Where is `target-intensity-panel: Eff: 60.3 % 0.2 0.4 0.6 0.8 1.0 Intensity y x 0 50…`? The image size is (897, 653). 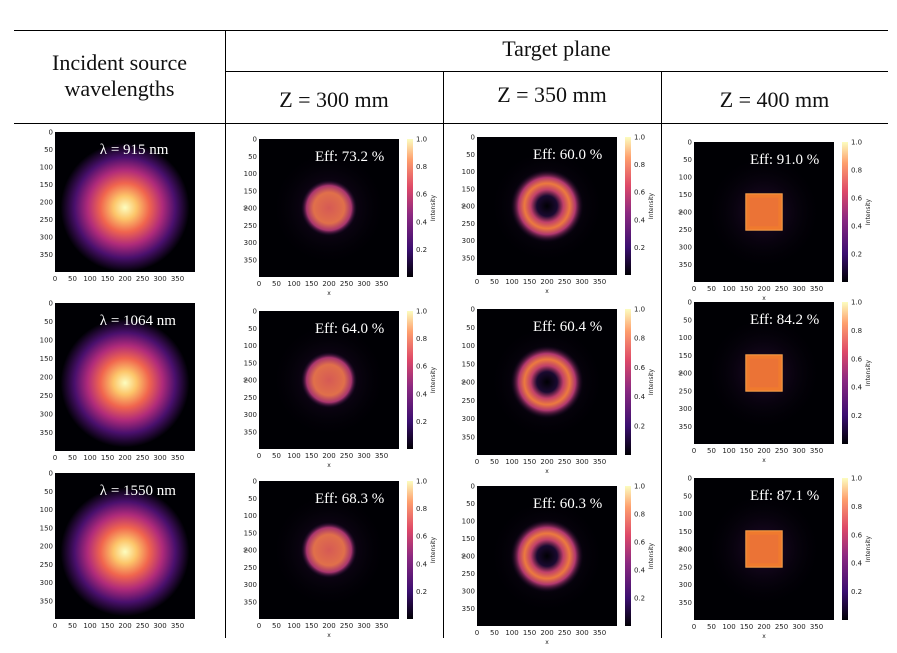 target-intensity-panel: Eff: 60.3 % 0.2 0.4 0.6 0.8 1.0 Intensity y x 0 50… is located at coordinates (564, 565).